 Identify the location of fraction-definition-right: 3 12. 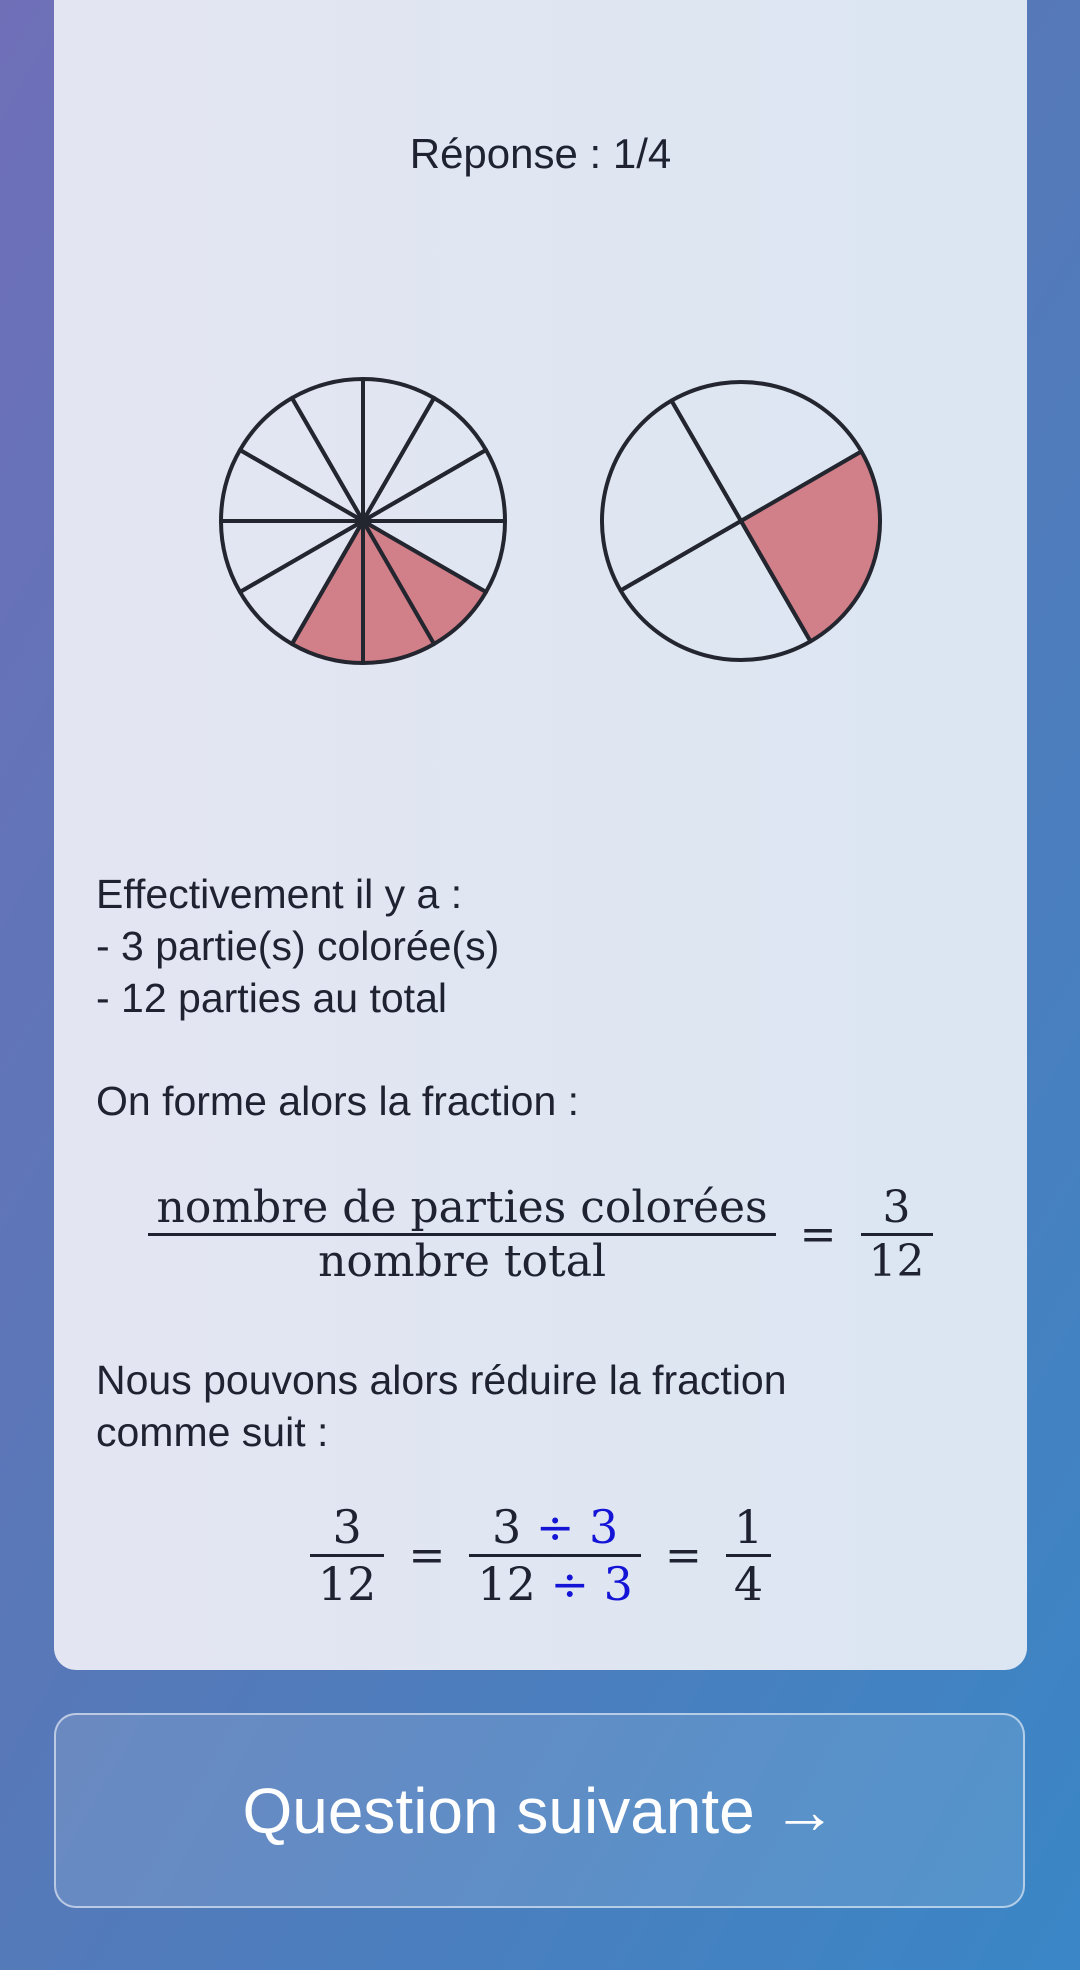
(896, 1234).